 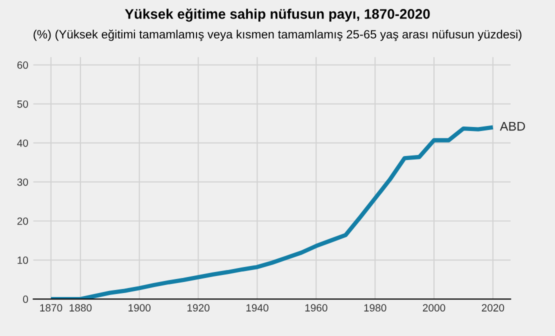 I want to click on x-tick-label: 1980, so click(x=375, y=308).